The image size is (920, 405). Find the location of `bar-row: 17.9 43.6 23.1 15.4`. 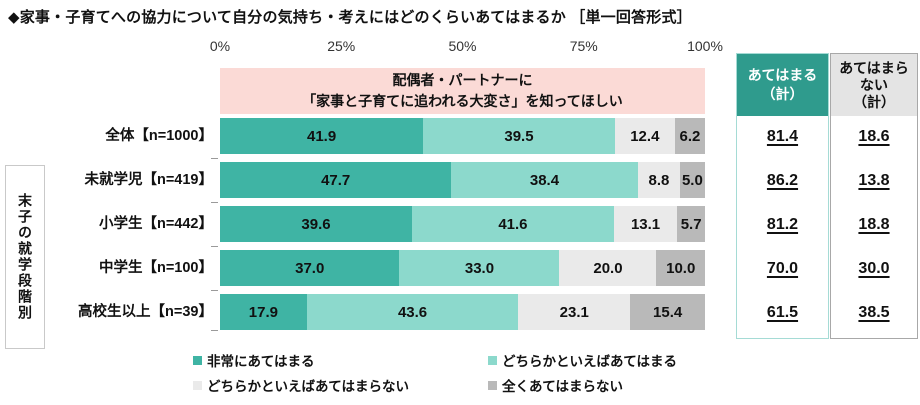

bar-row: 17.9 43.6 23.1 15.4 is located at coordinates (462, 312).